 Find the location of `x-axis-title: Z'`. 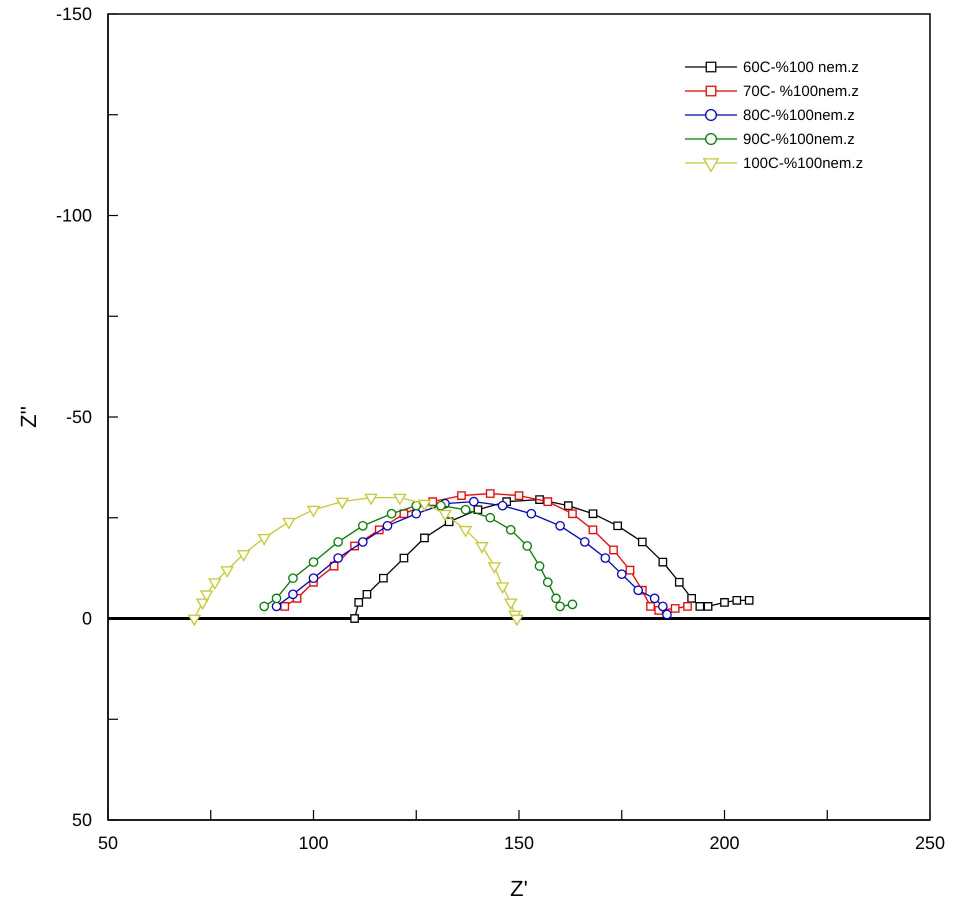

x-axis-title: Z' is located at coordinates (519, 888).